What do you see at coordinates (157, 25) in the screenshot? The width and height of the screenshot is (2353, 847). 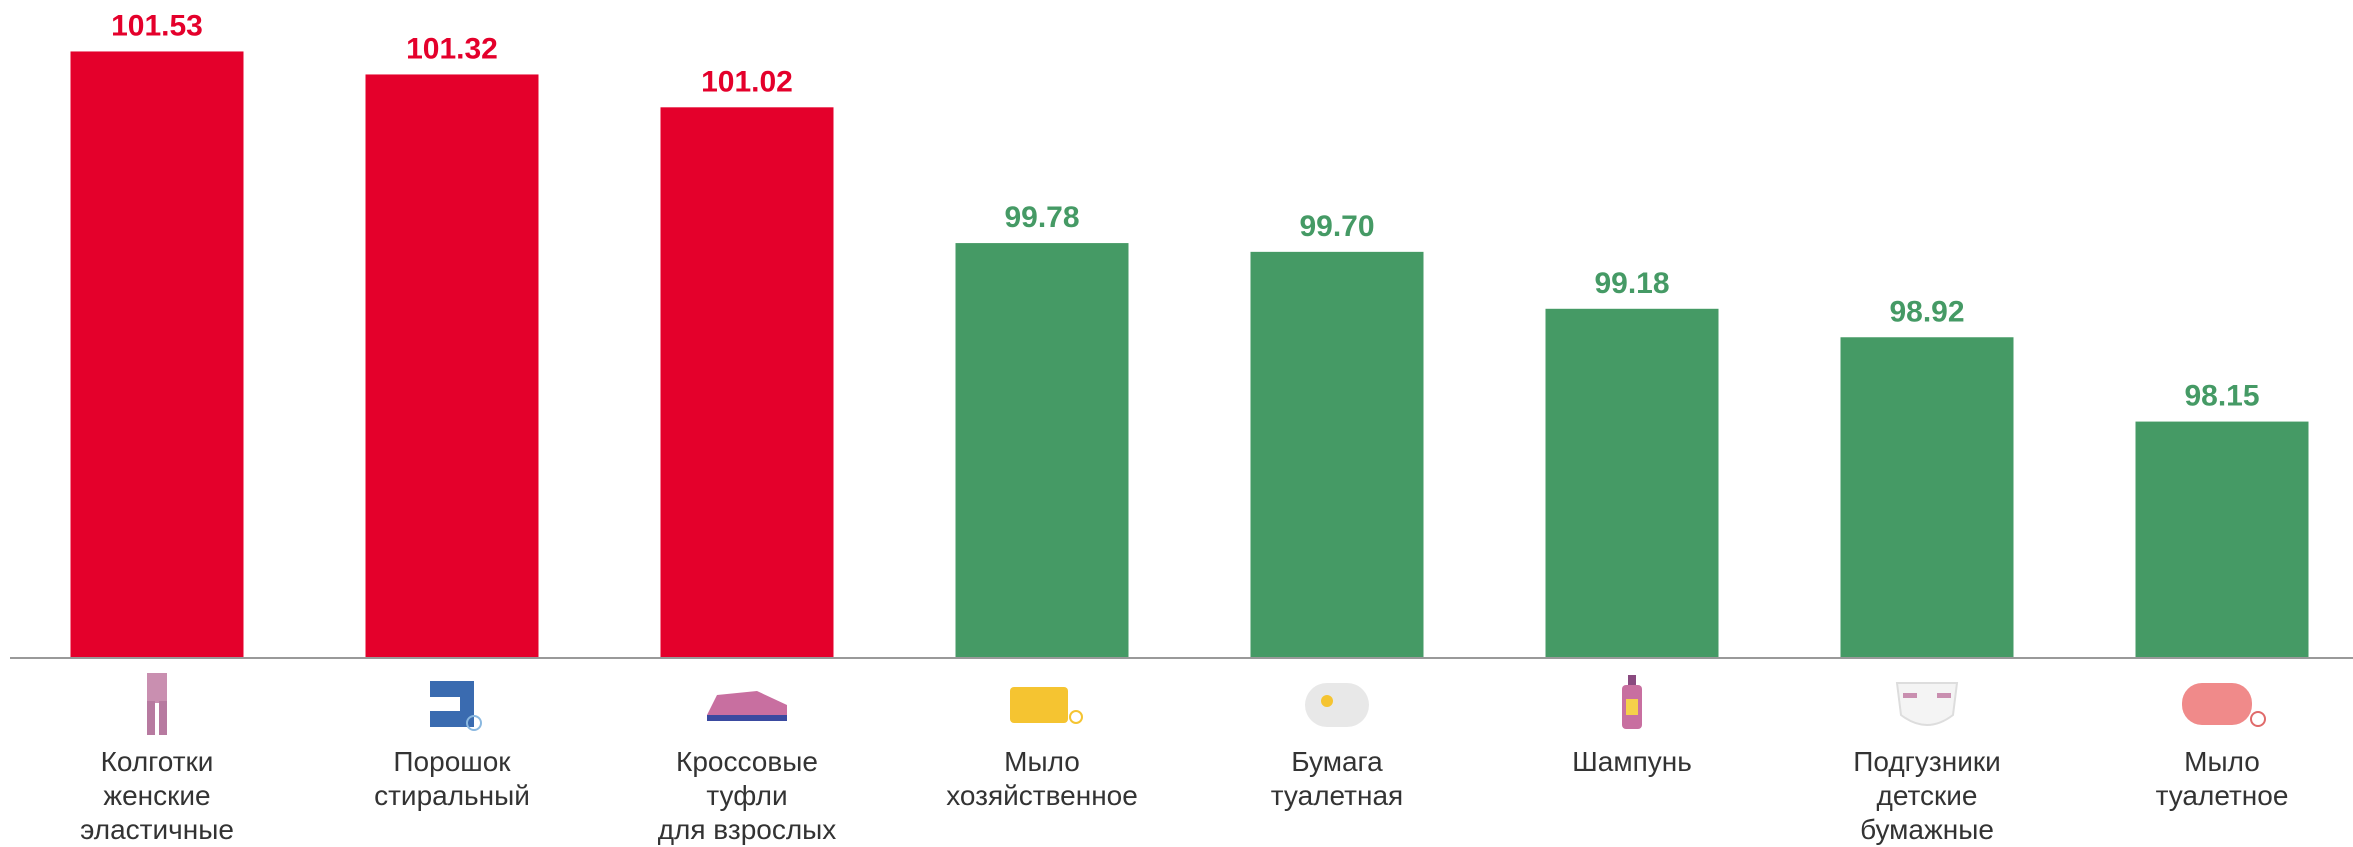 I see `value-label: 101.53` at bounding box center [157, 25].